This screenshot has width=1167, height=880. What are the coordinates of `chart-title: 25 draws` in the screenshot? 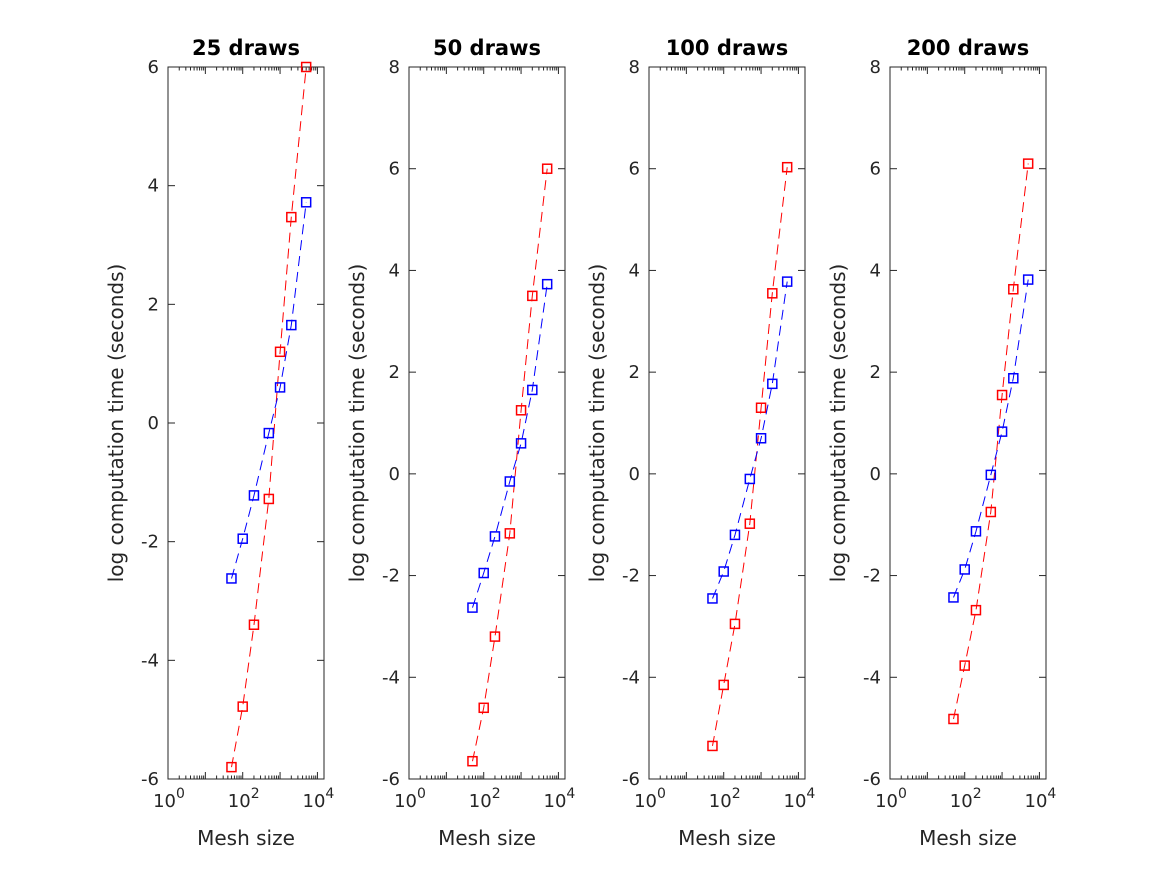 It's located at (246, 48).